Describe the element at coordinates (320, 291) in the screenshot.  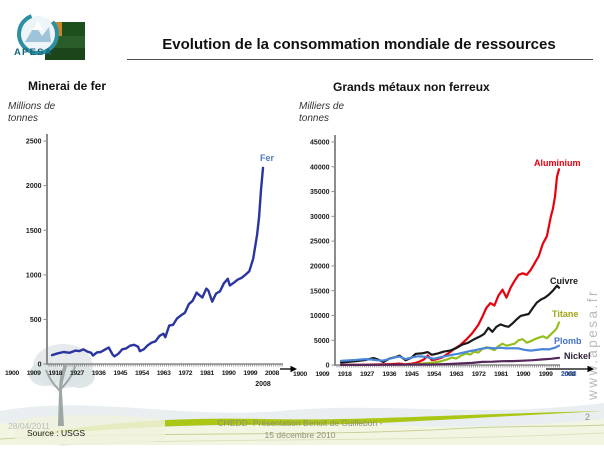
I see `svg-text: 15000` at that location.